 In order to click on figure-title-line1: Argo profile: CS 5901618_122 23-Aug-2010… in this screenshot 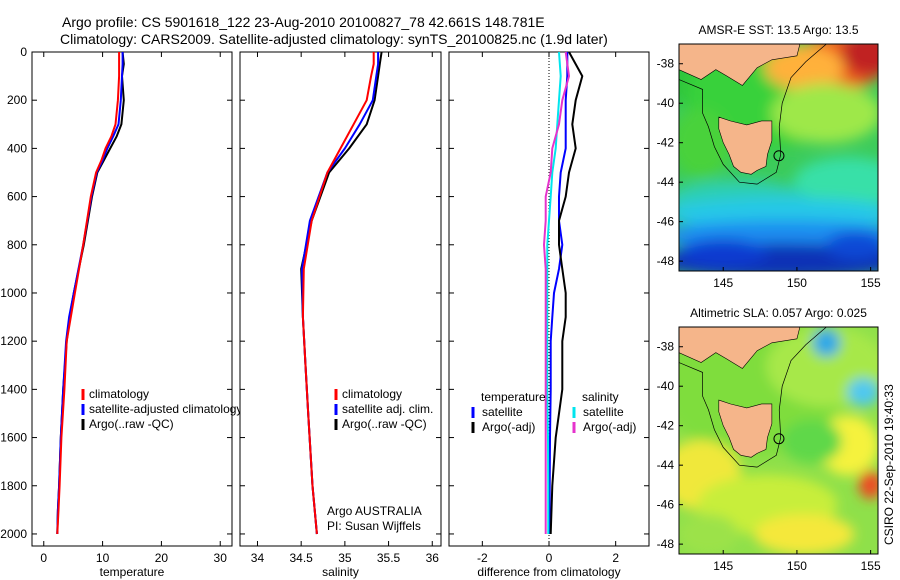, I will do `click(303, 22)`.